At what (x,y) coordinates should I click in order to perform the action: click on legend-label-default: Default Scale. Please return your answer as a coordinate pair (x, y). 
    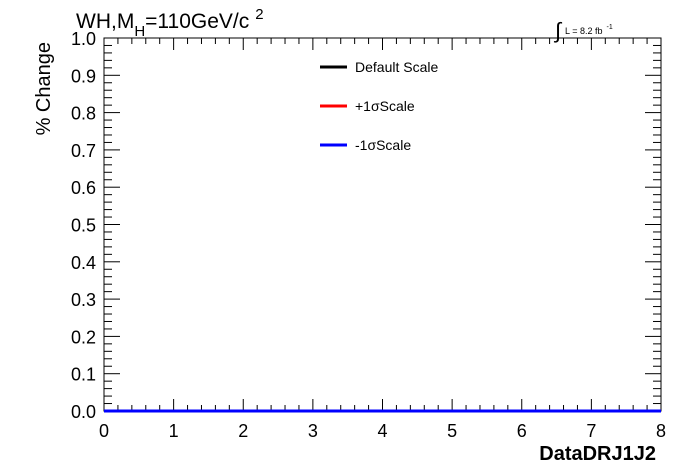
    Looking at the image, I should click on (396, 67).